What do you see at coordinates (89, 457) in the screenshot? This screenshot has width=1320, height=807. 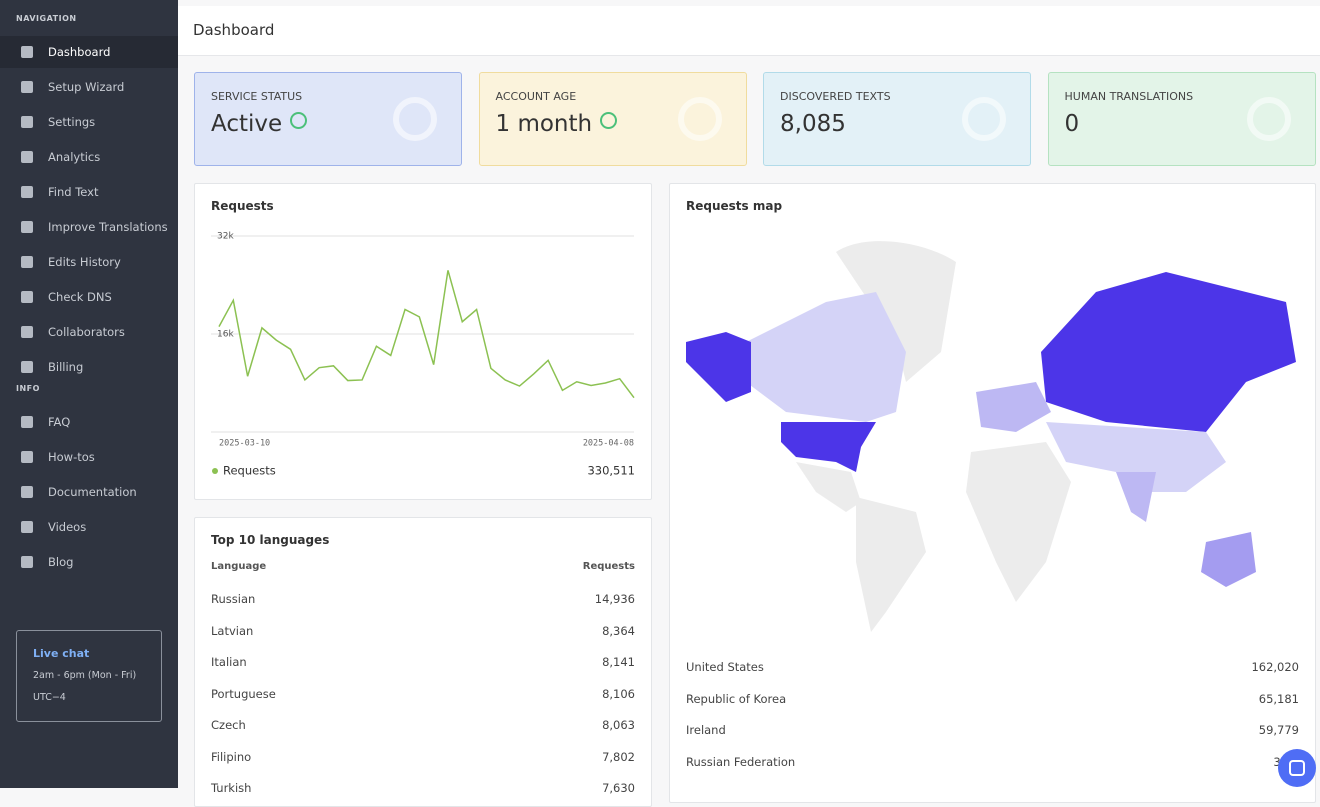 I see `nav-item: How-tos` at bounding box center [89, 457].